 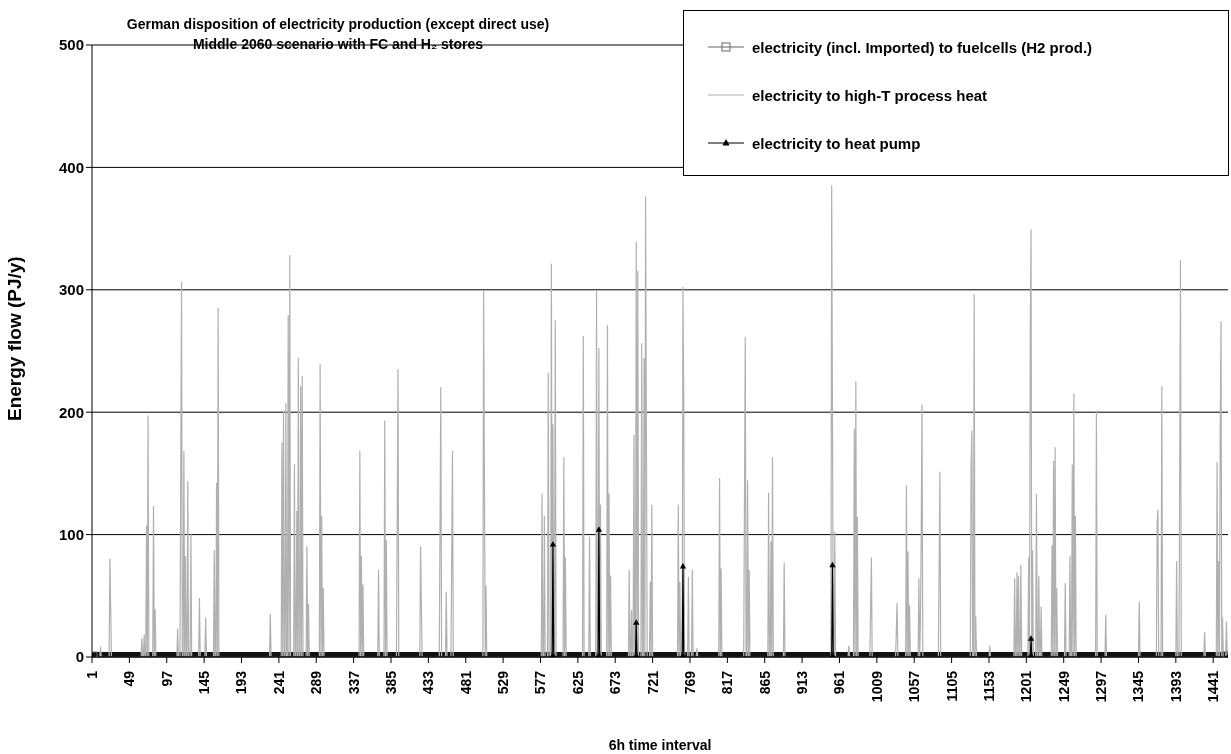 I want to click on x-tick-label: 865, so click(x=764, y=682).